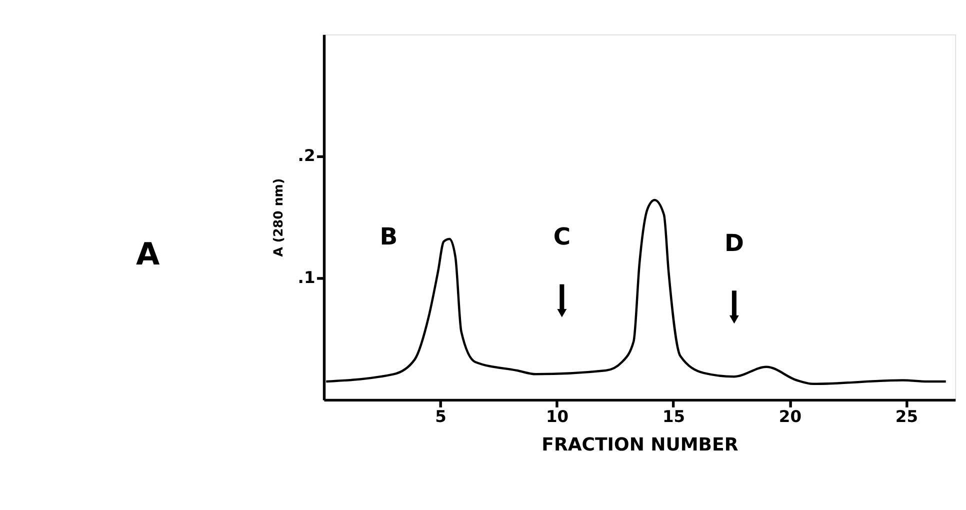  I want to click on text: A, so click(148, 254).